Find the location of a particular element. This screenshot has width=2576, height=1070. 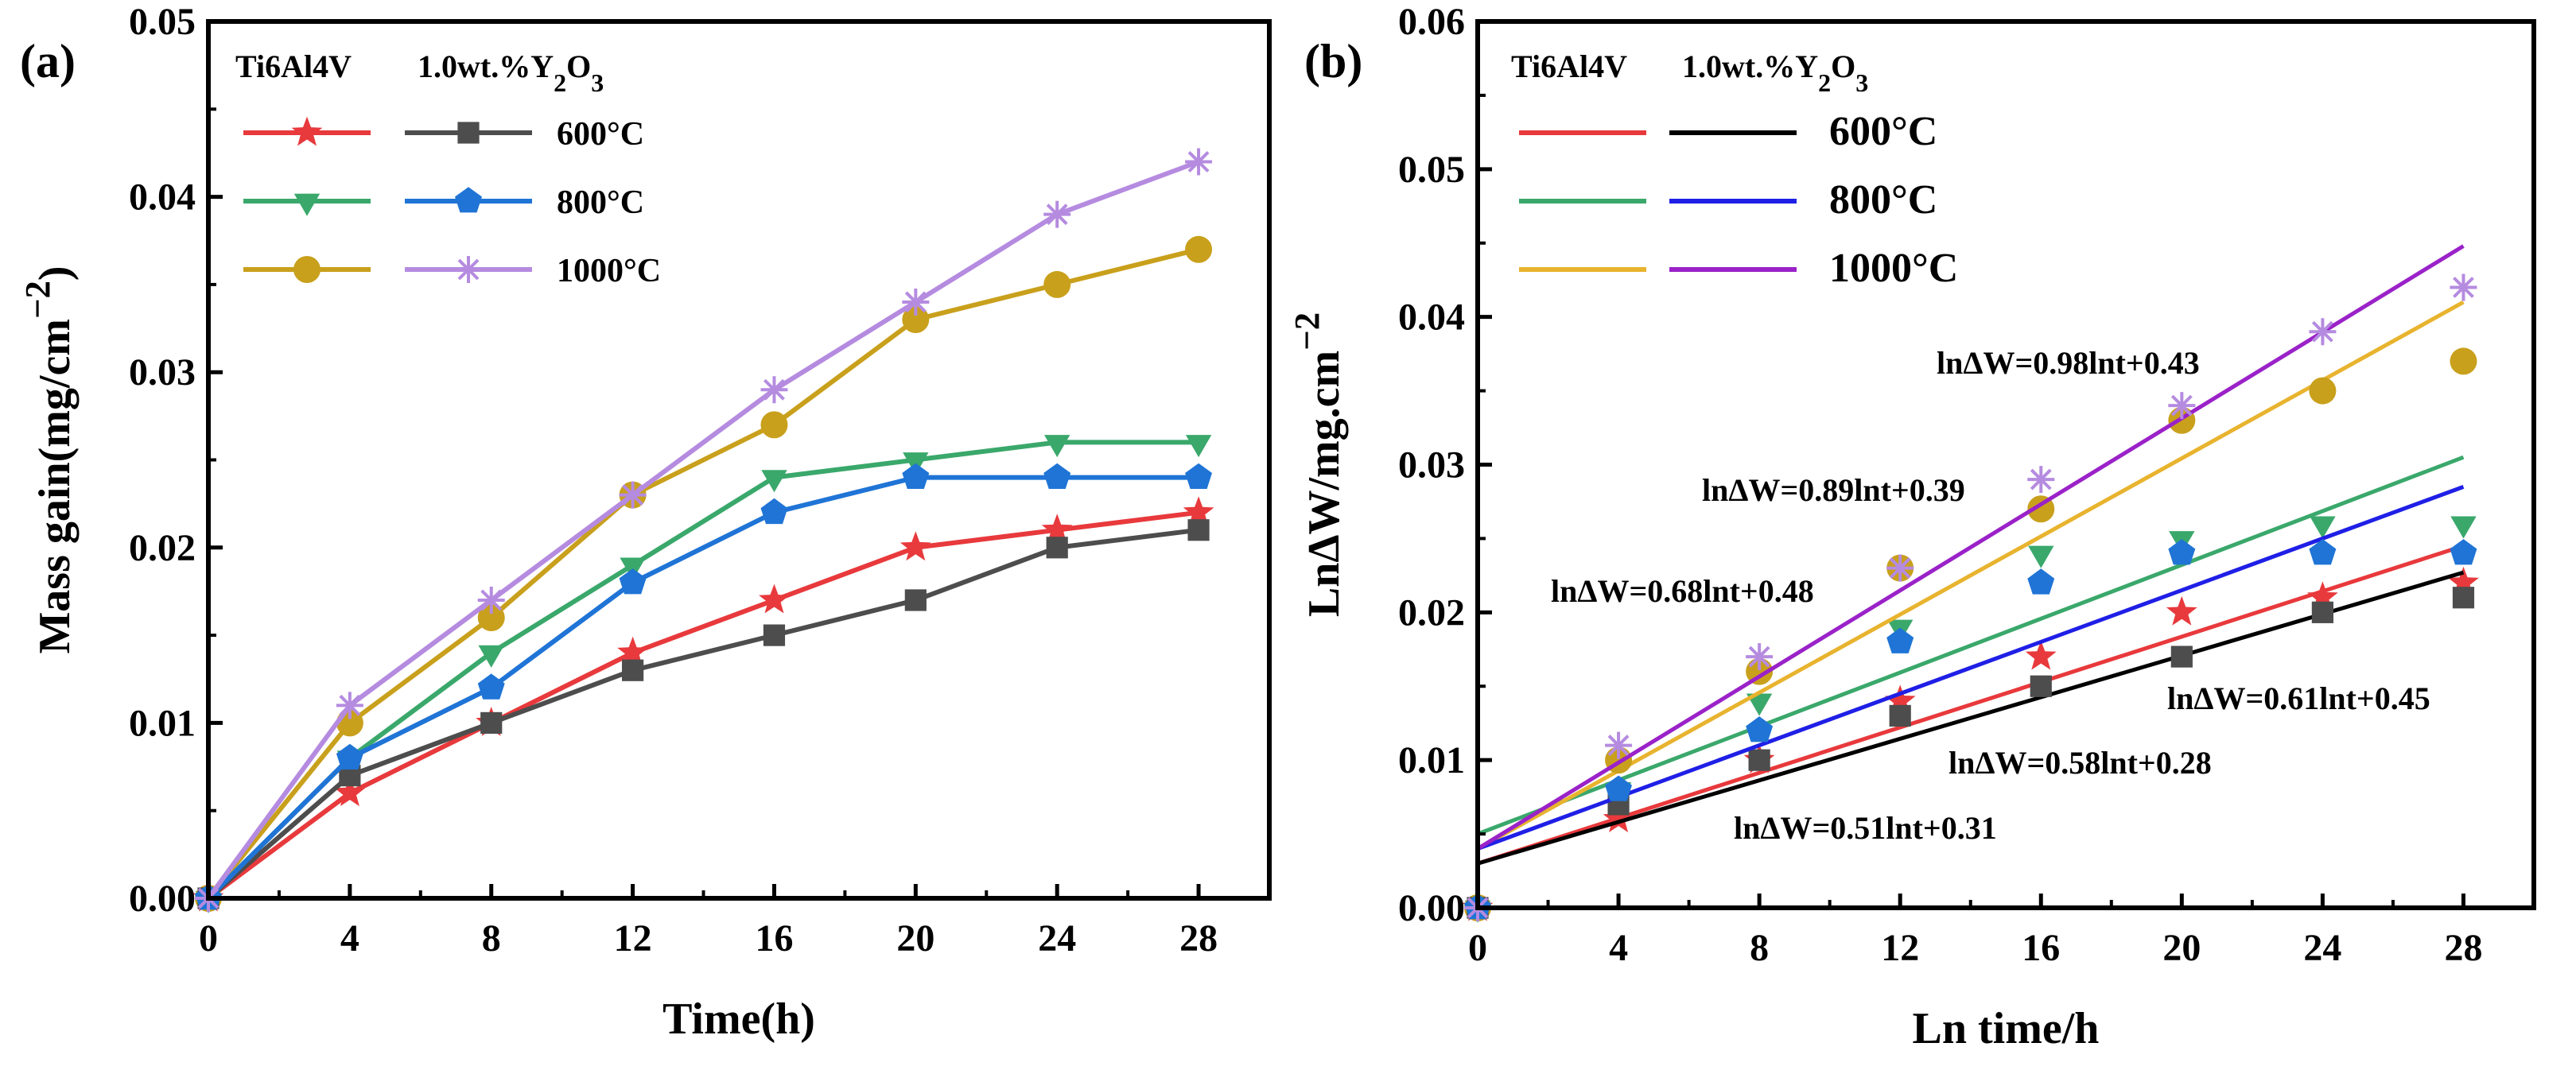

legend-label: 800°C is located at coordinates (600, 202).